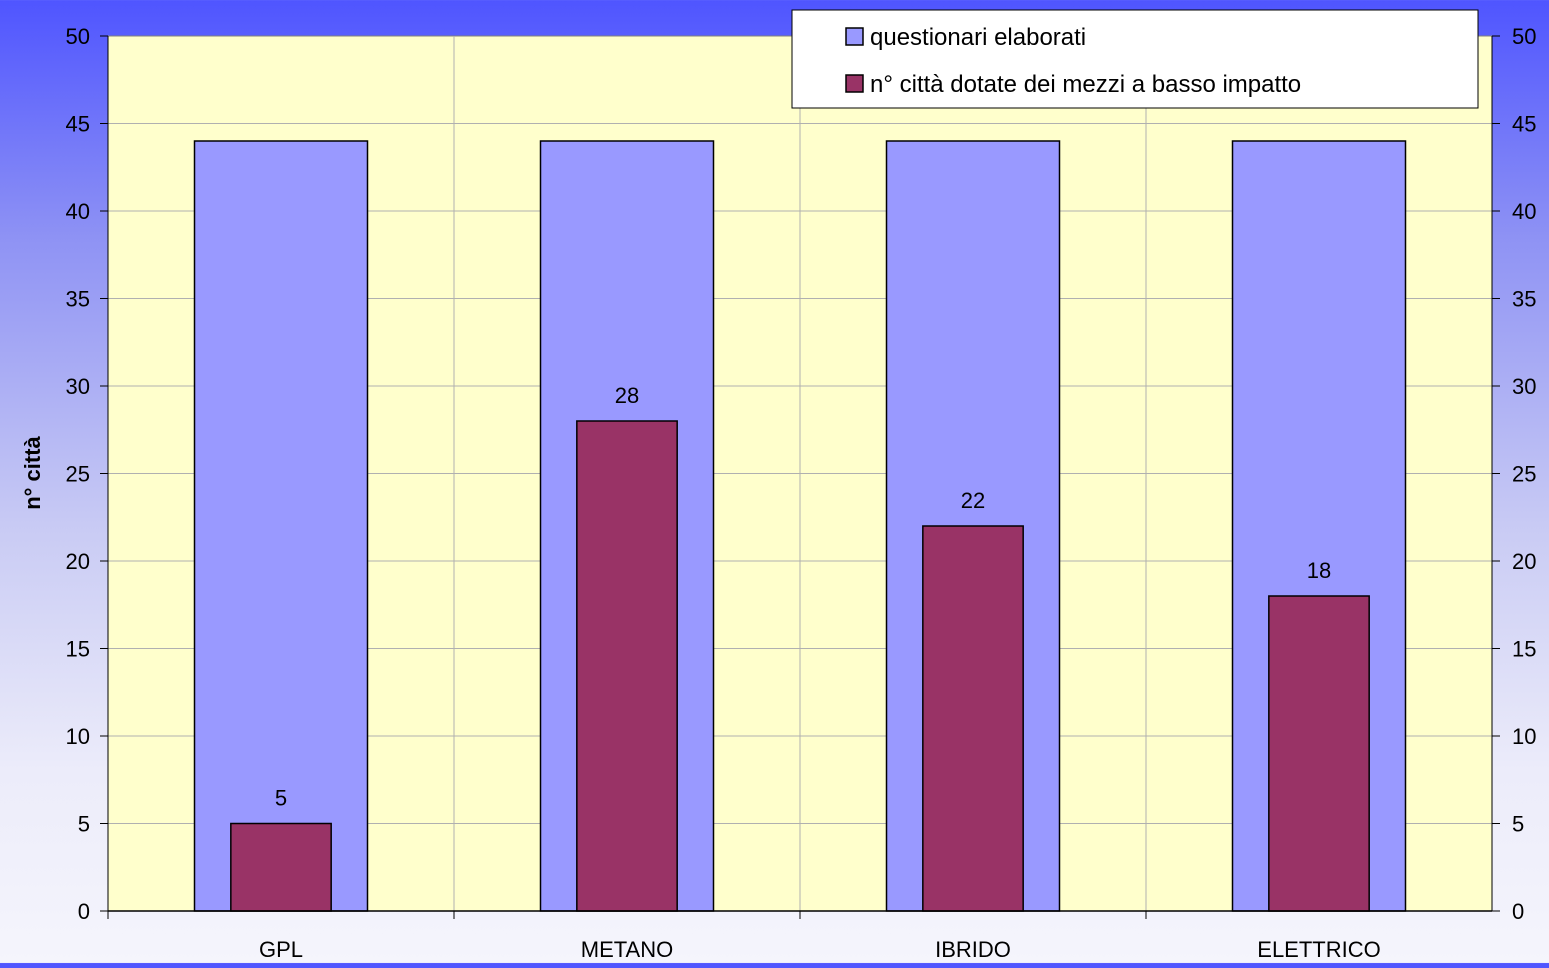 This screenshot has height=968, width=1549. What do you see at coordinates (1318, 949) in the screenshot?
I see `x-tick-label: ELETTRICO` at bounding box center [1318, 949].